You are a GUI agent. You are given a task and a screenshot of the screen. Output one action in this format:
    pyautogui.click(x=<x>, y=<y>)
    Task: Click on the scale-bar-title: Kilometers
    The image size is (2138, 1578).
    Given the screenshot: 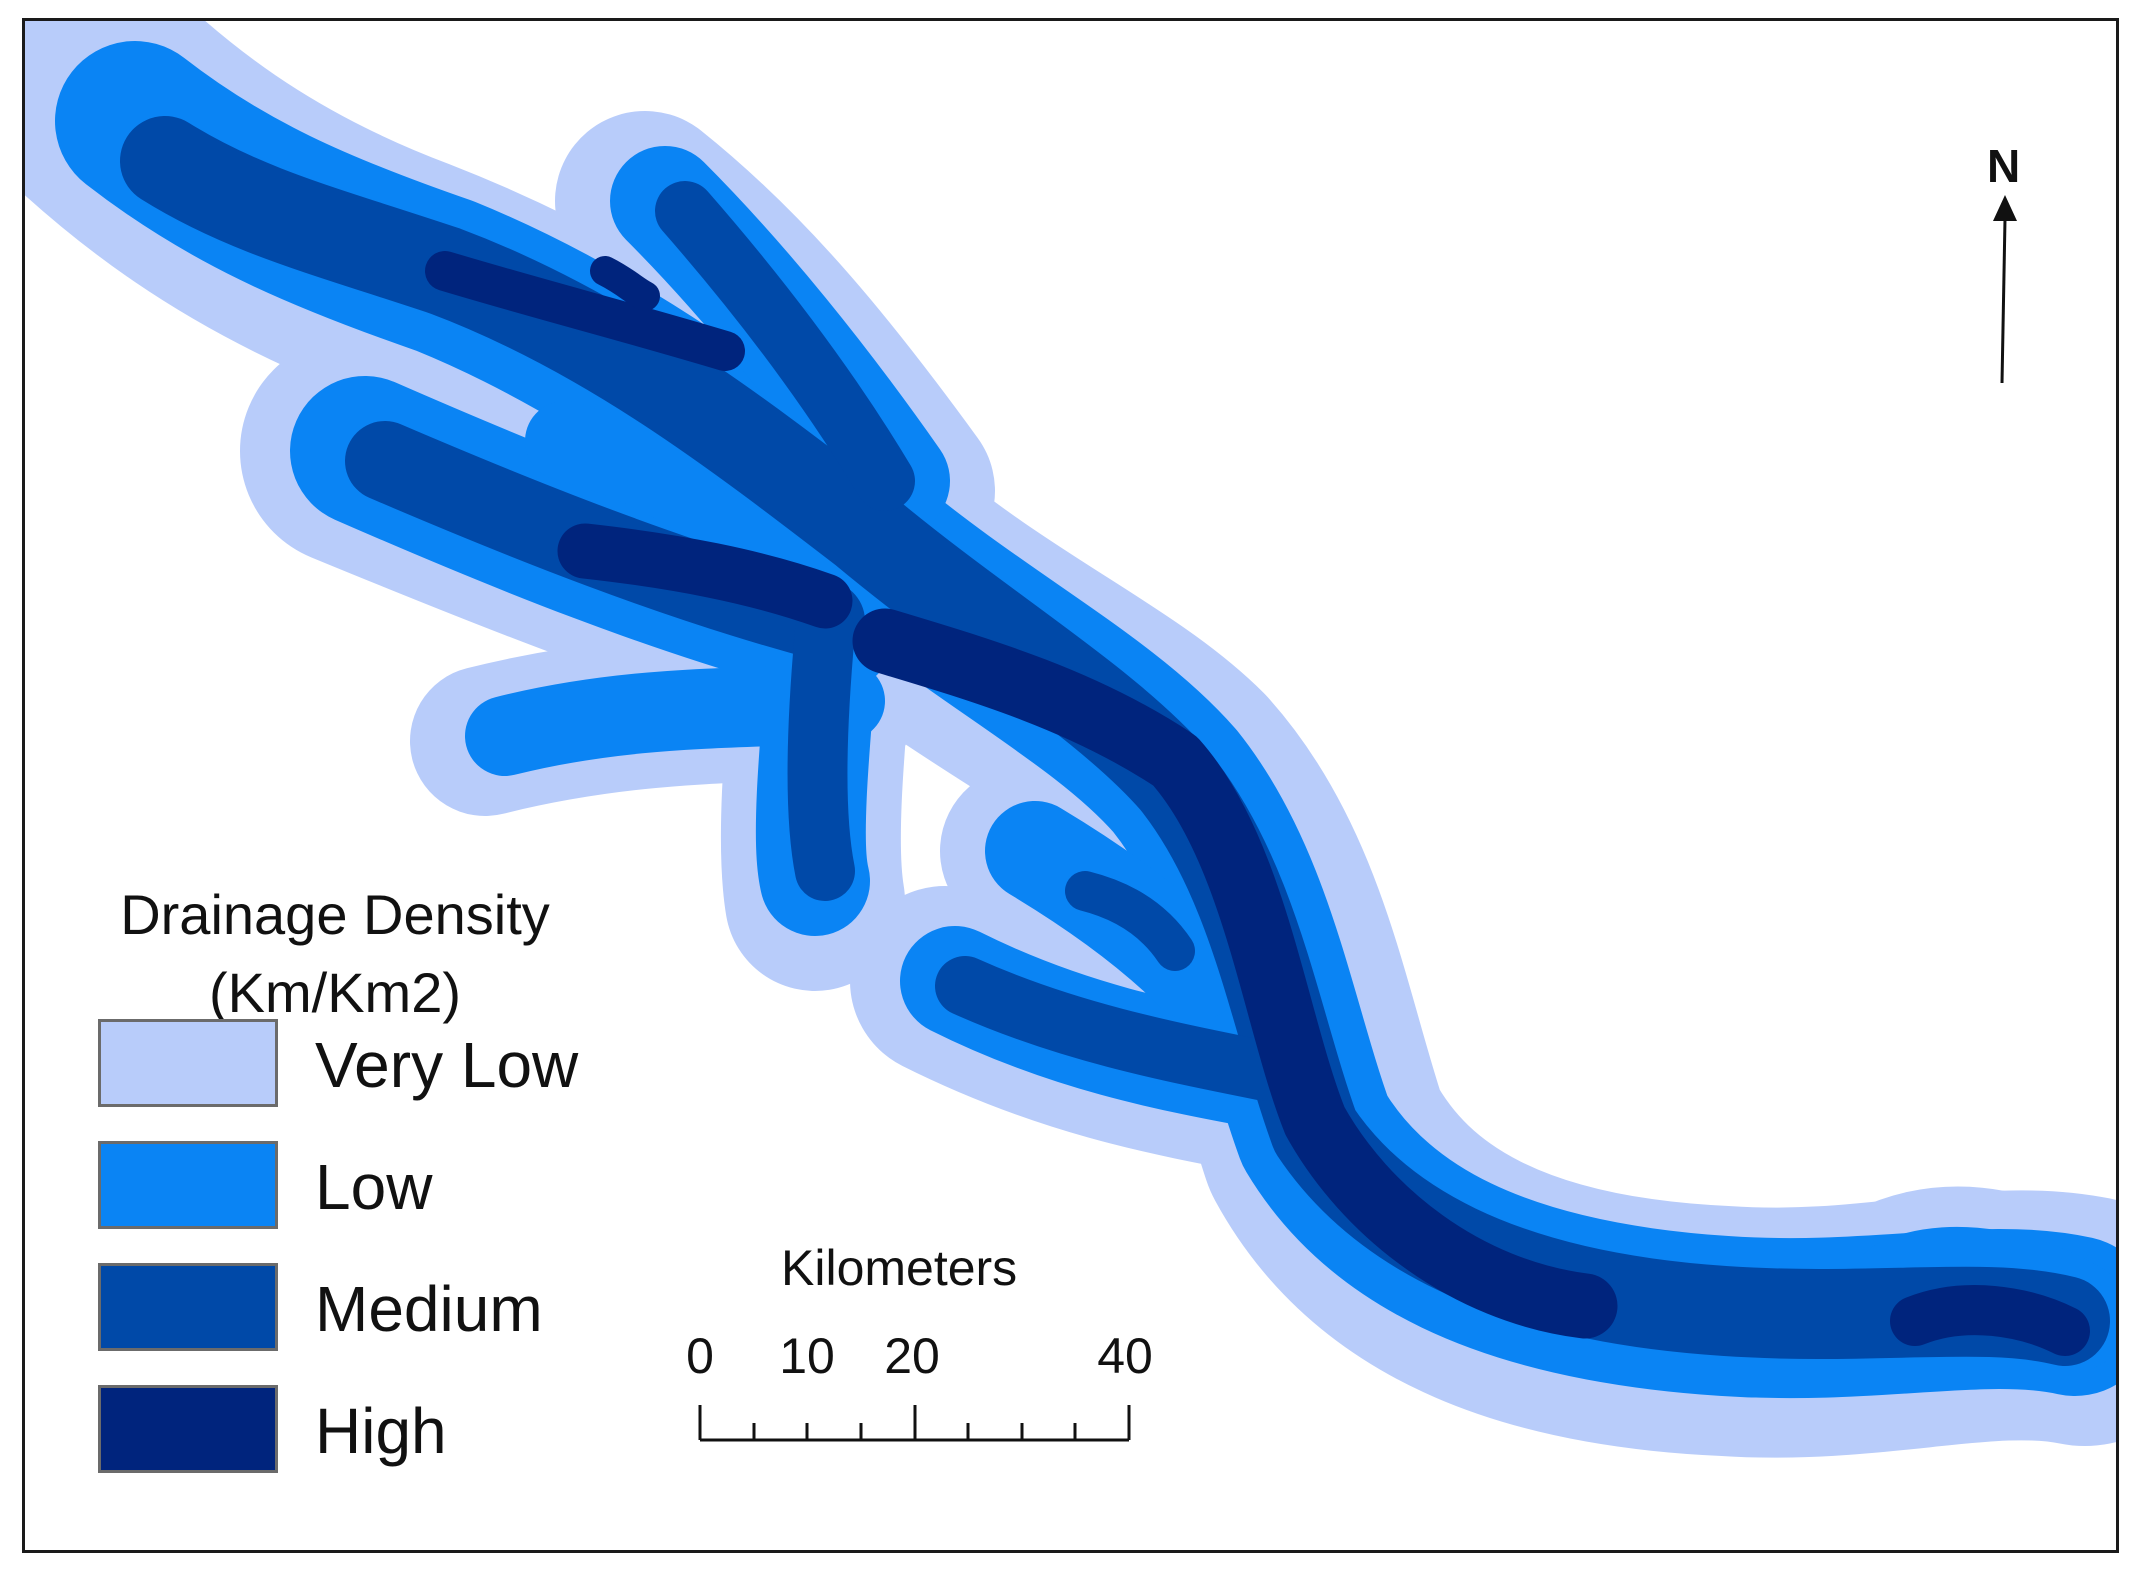 What is the action you would take?
    pyautogui.click(x=899, y=1268)
    